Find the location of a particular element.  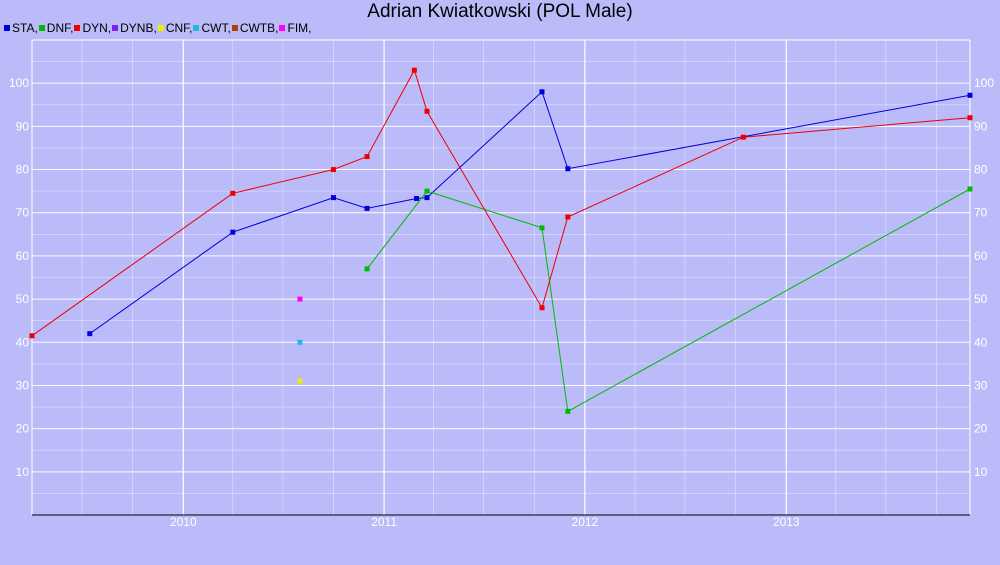

y-tick-label-left: 60 is located at coordinates (23, 256).